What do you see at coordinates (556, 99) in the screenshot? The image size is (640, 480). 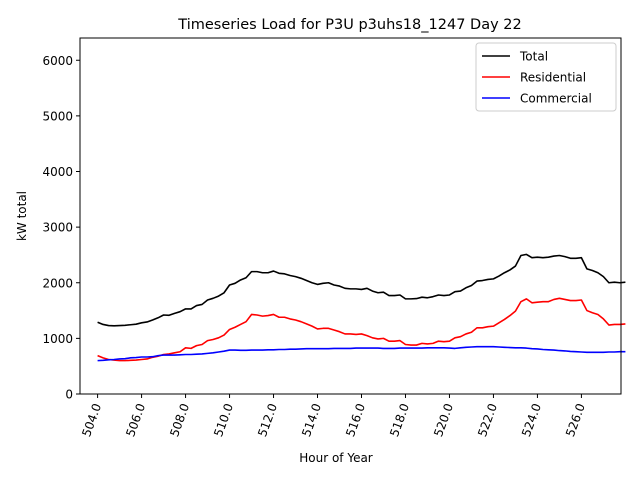 I see `legend-label-commercial: Commercial` at bounding box center [556, 99].